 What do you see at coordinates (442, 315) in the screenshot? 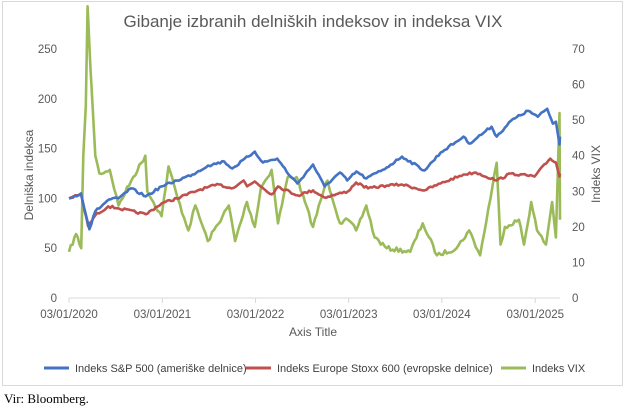
I see `x-tick-label: 03/01/2024` at bounding box center [442, 315].